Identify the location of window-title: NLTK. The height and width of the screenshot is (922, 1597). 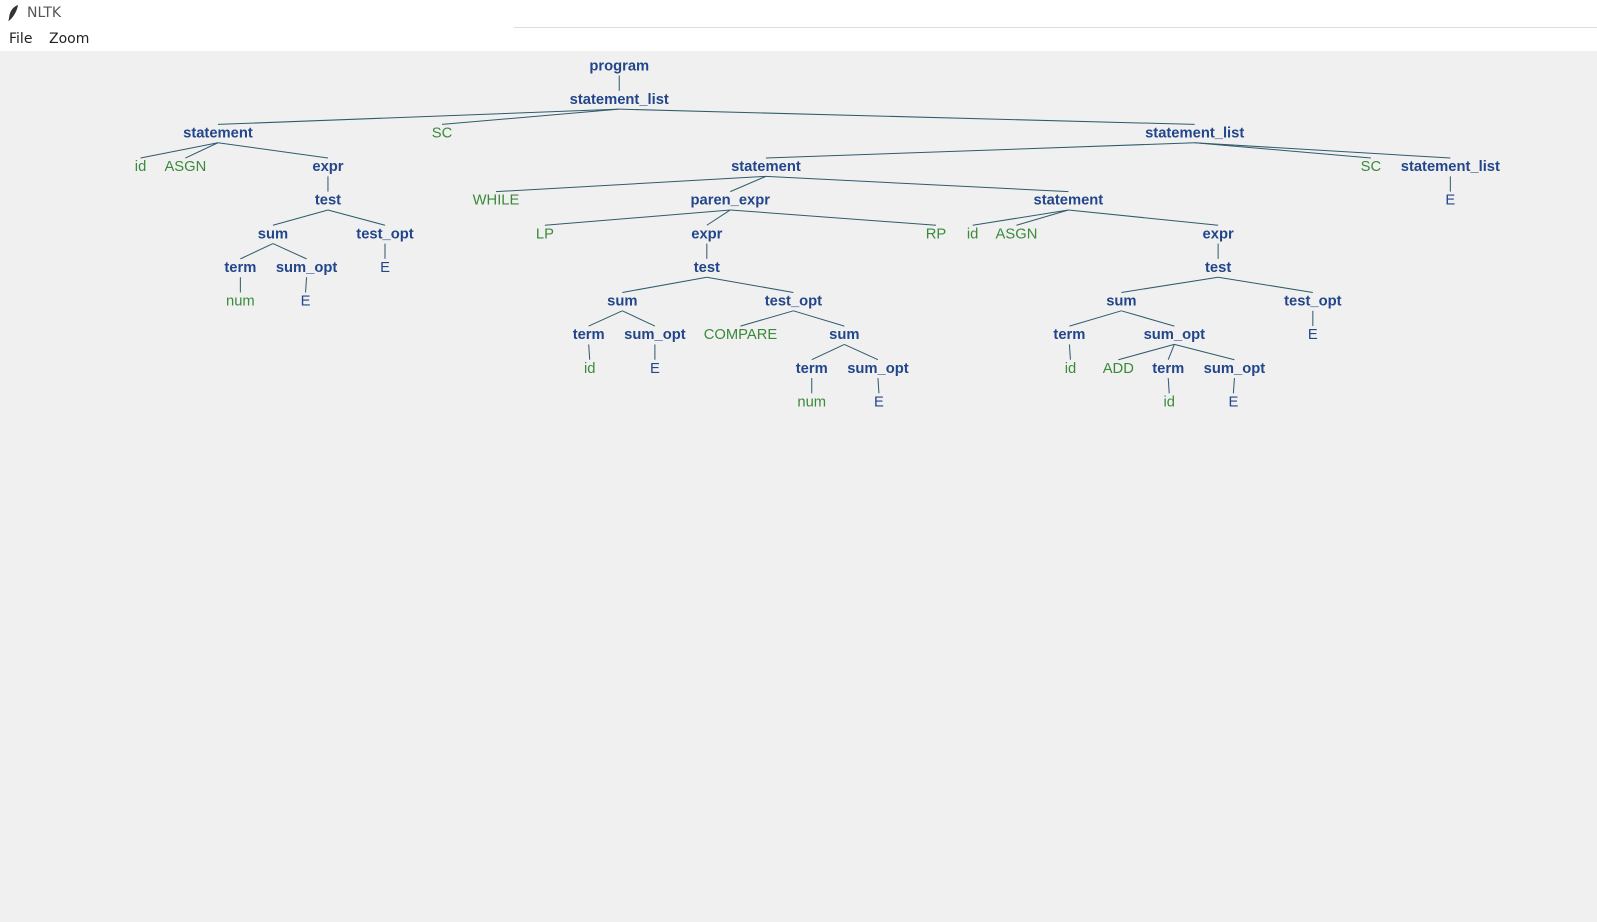
(44, 13).